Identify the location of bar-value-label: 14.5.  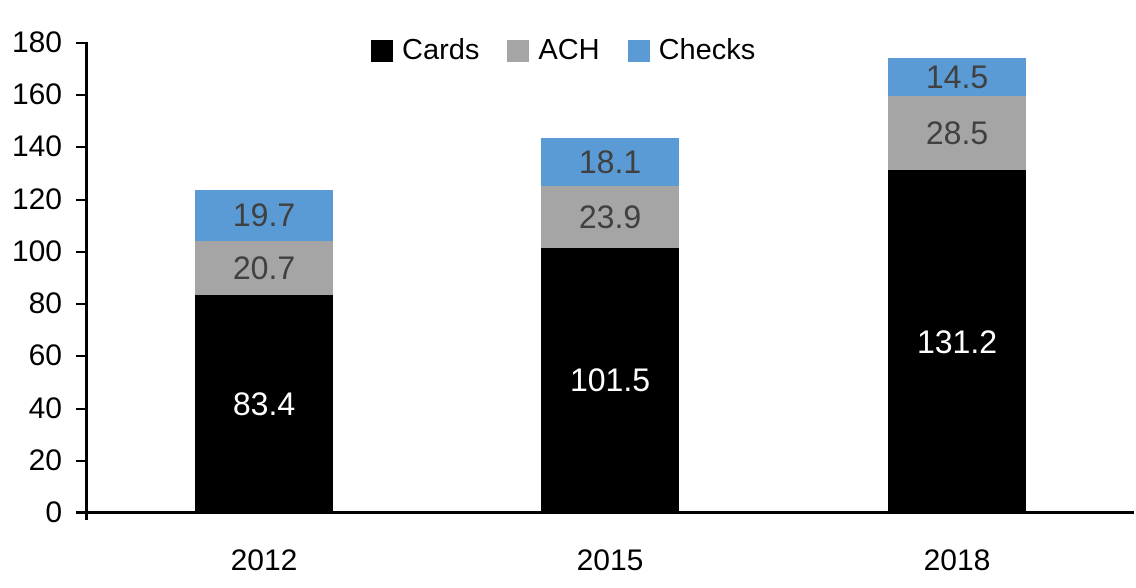
(957, 77).